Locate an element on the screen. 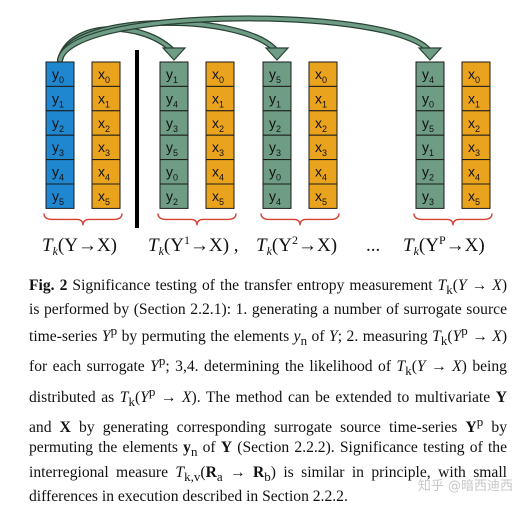 The height and width of the screenshot is (507, 523). group-label-3: Tk(YP→X) is located at coordinates (444, 245).